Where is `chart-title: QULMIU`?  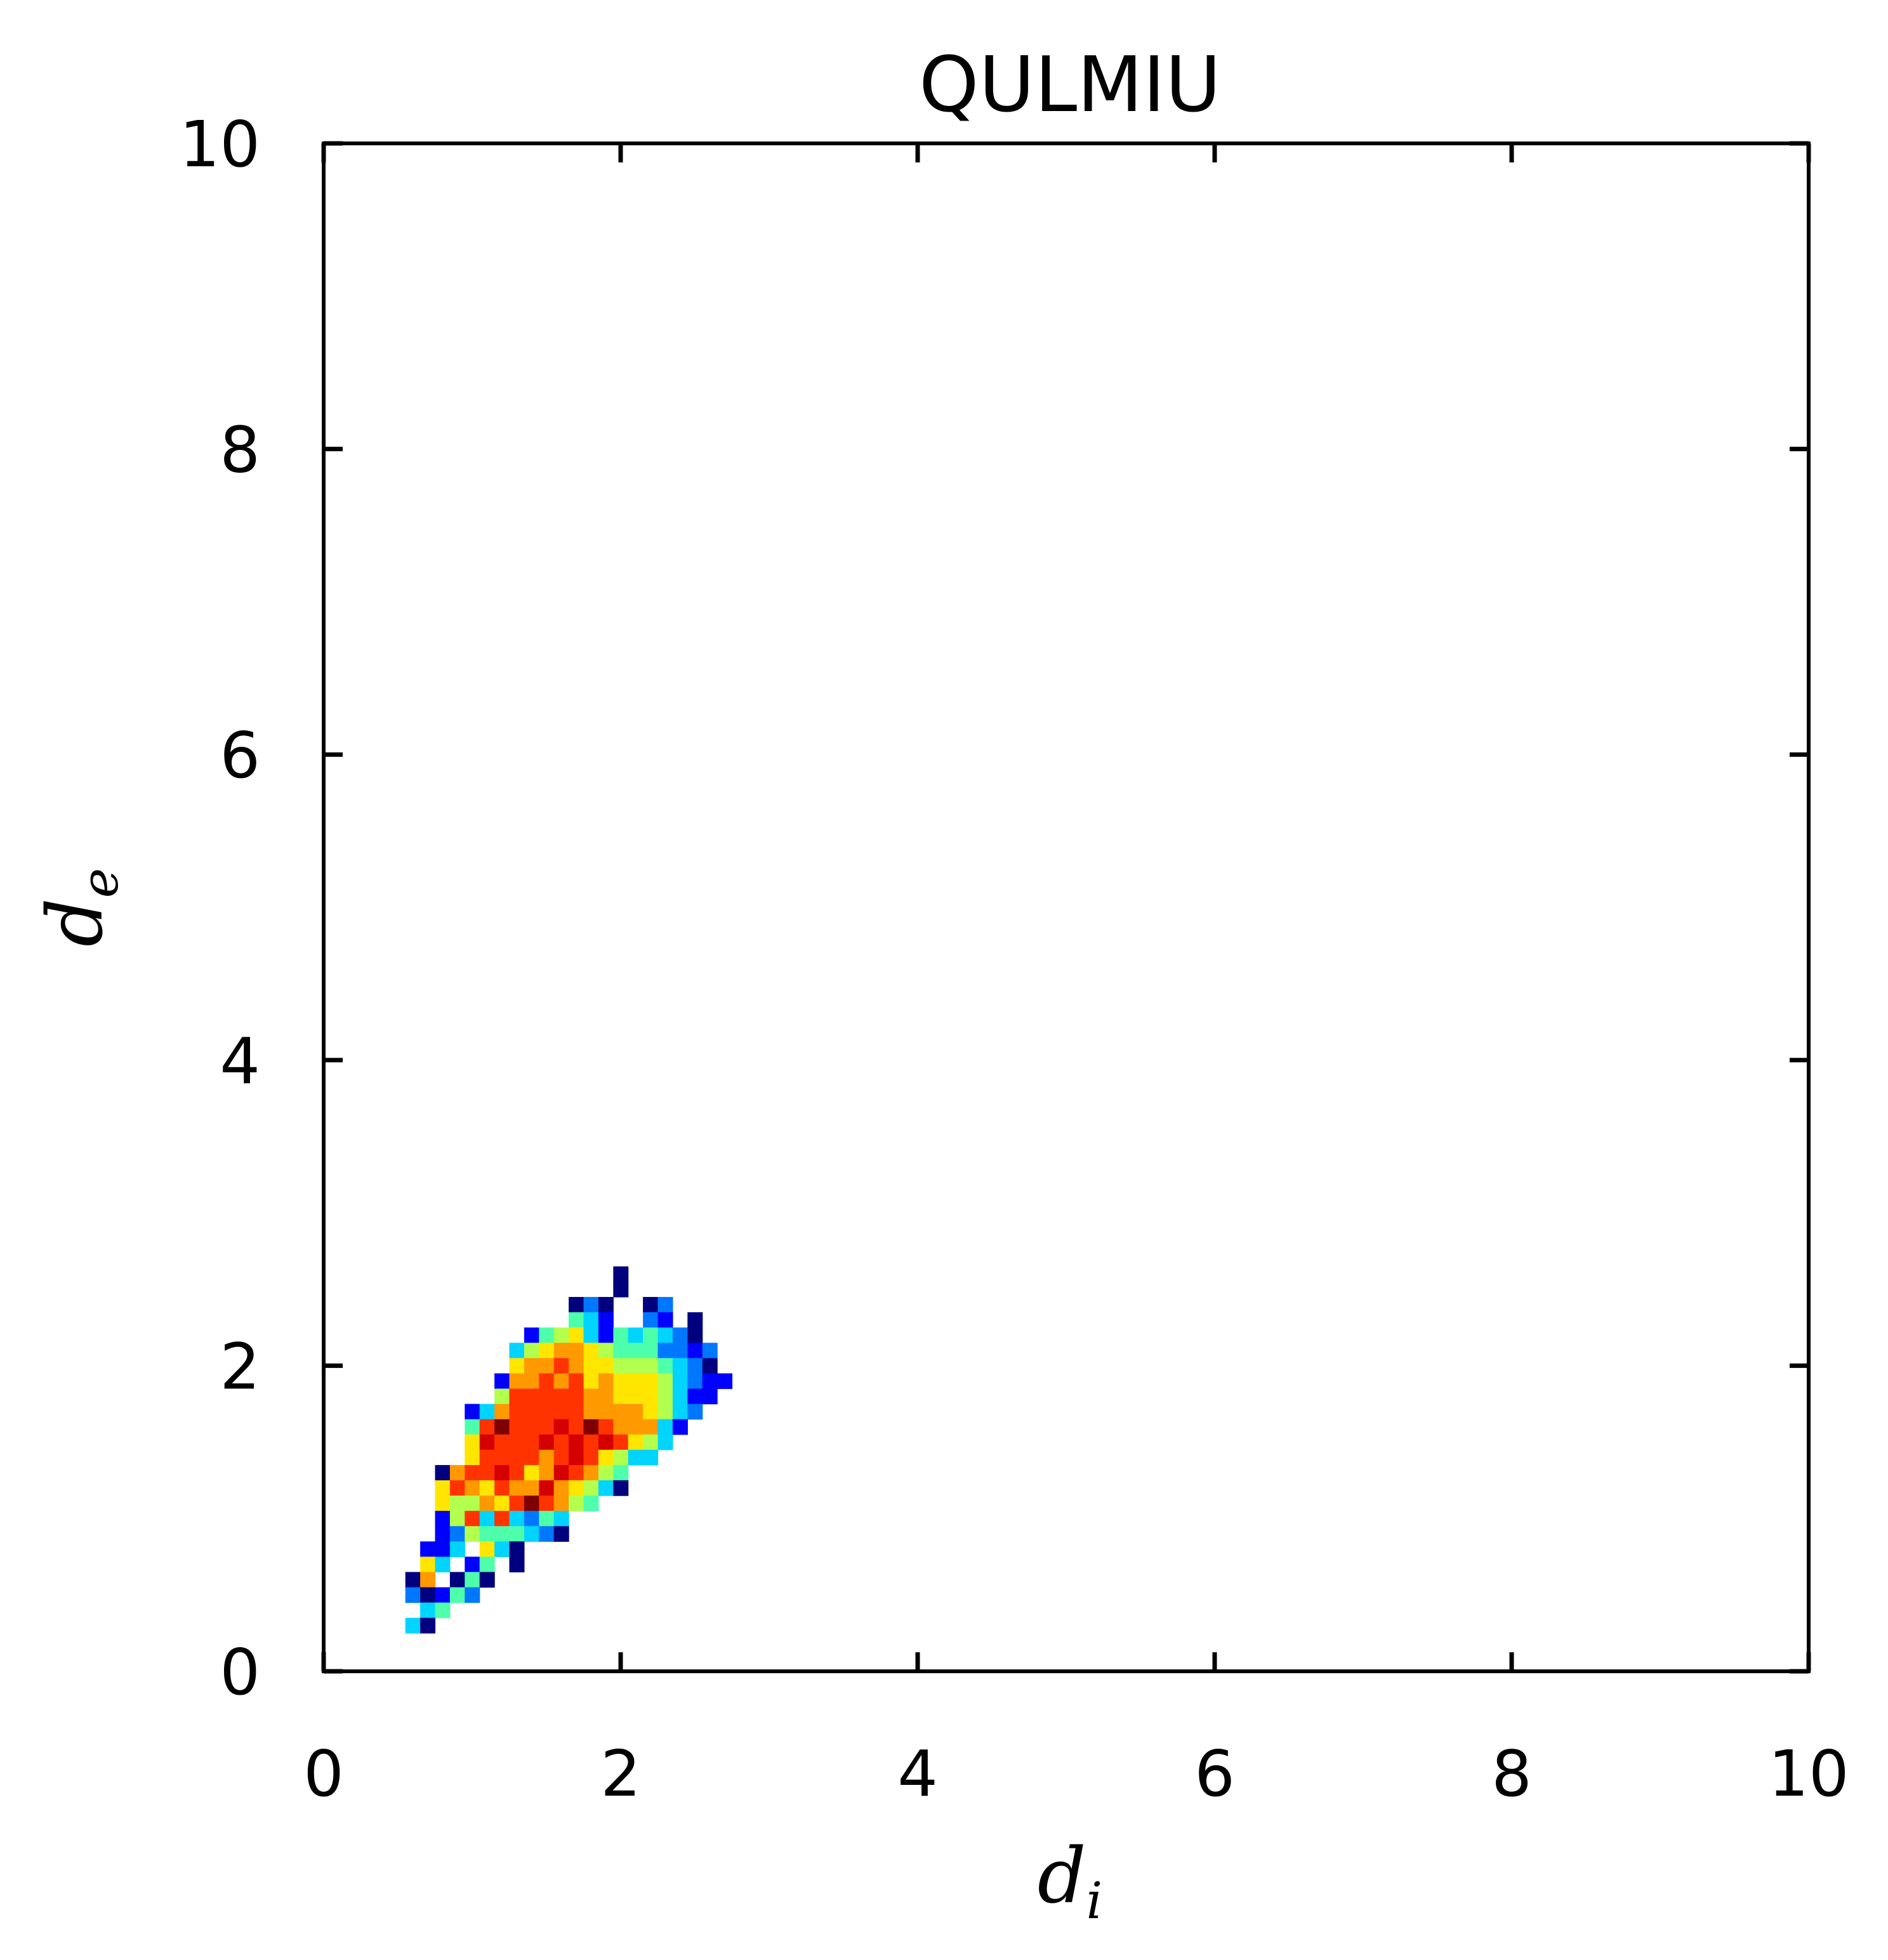
chart-title: QULMIU is located at coordinates (1070, 85).